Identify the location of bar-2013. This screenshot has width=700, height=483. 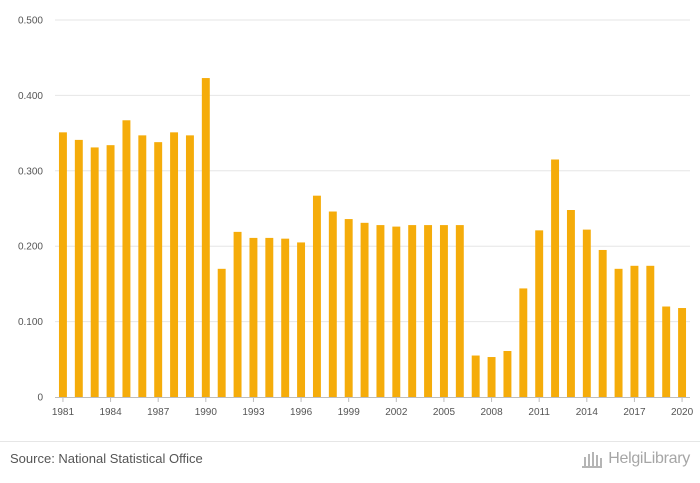
(570, 303).